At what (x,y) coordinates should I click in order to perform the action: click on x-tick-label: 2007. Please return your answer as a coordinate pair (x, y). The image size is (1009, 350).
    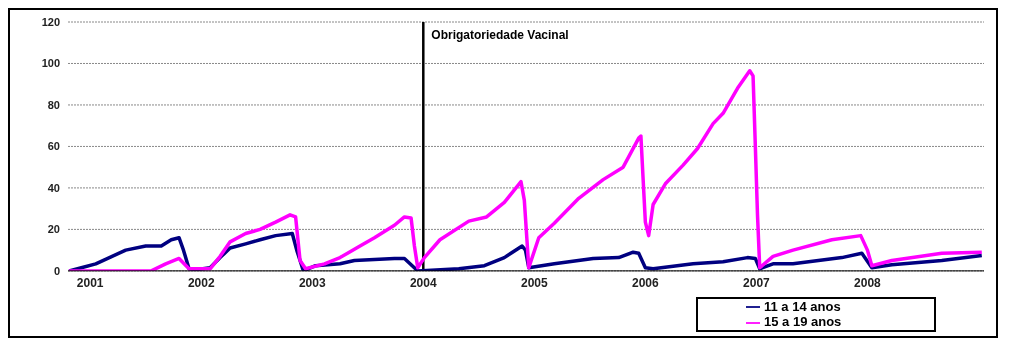
    Looking at the image, I should click on (757, 283).